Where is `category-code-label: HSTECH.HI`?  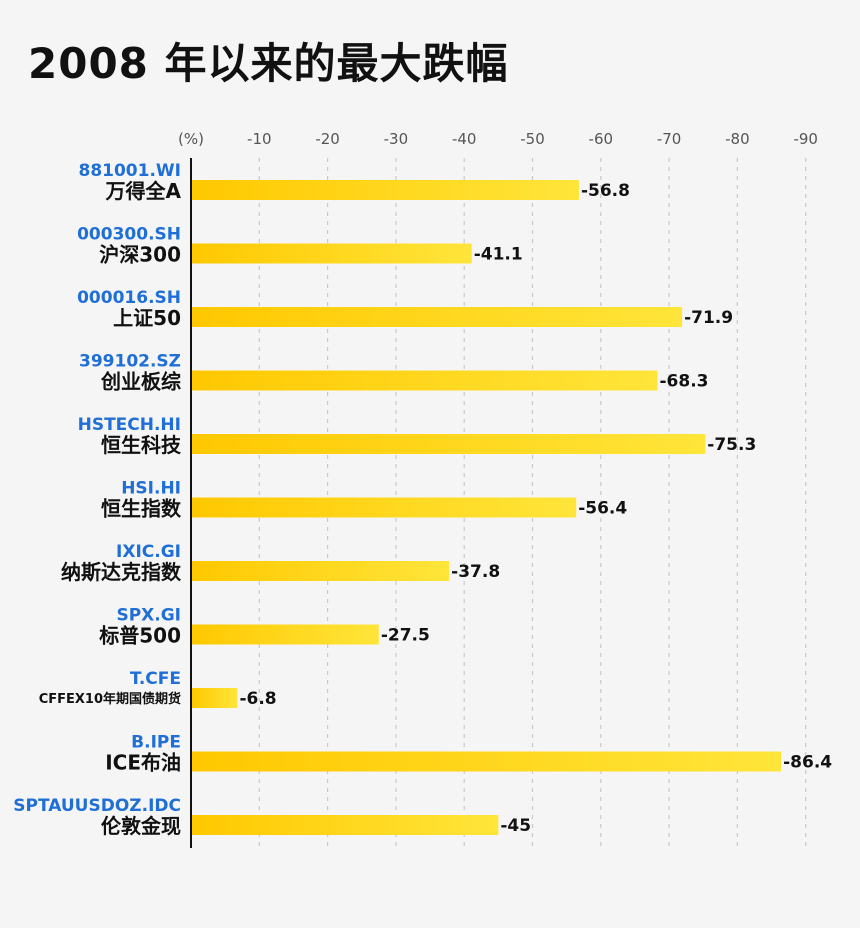 category-code-label: HSTECH.HI is located at coordinates (129, 425).